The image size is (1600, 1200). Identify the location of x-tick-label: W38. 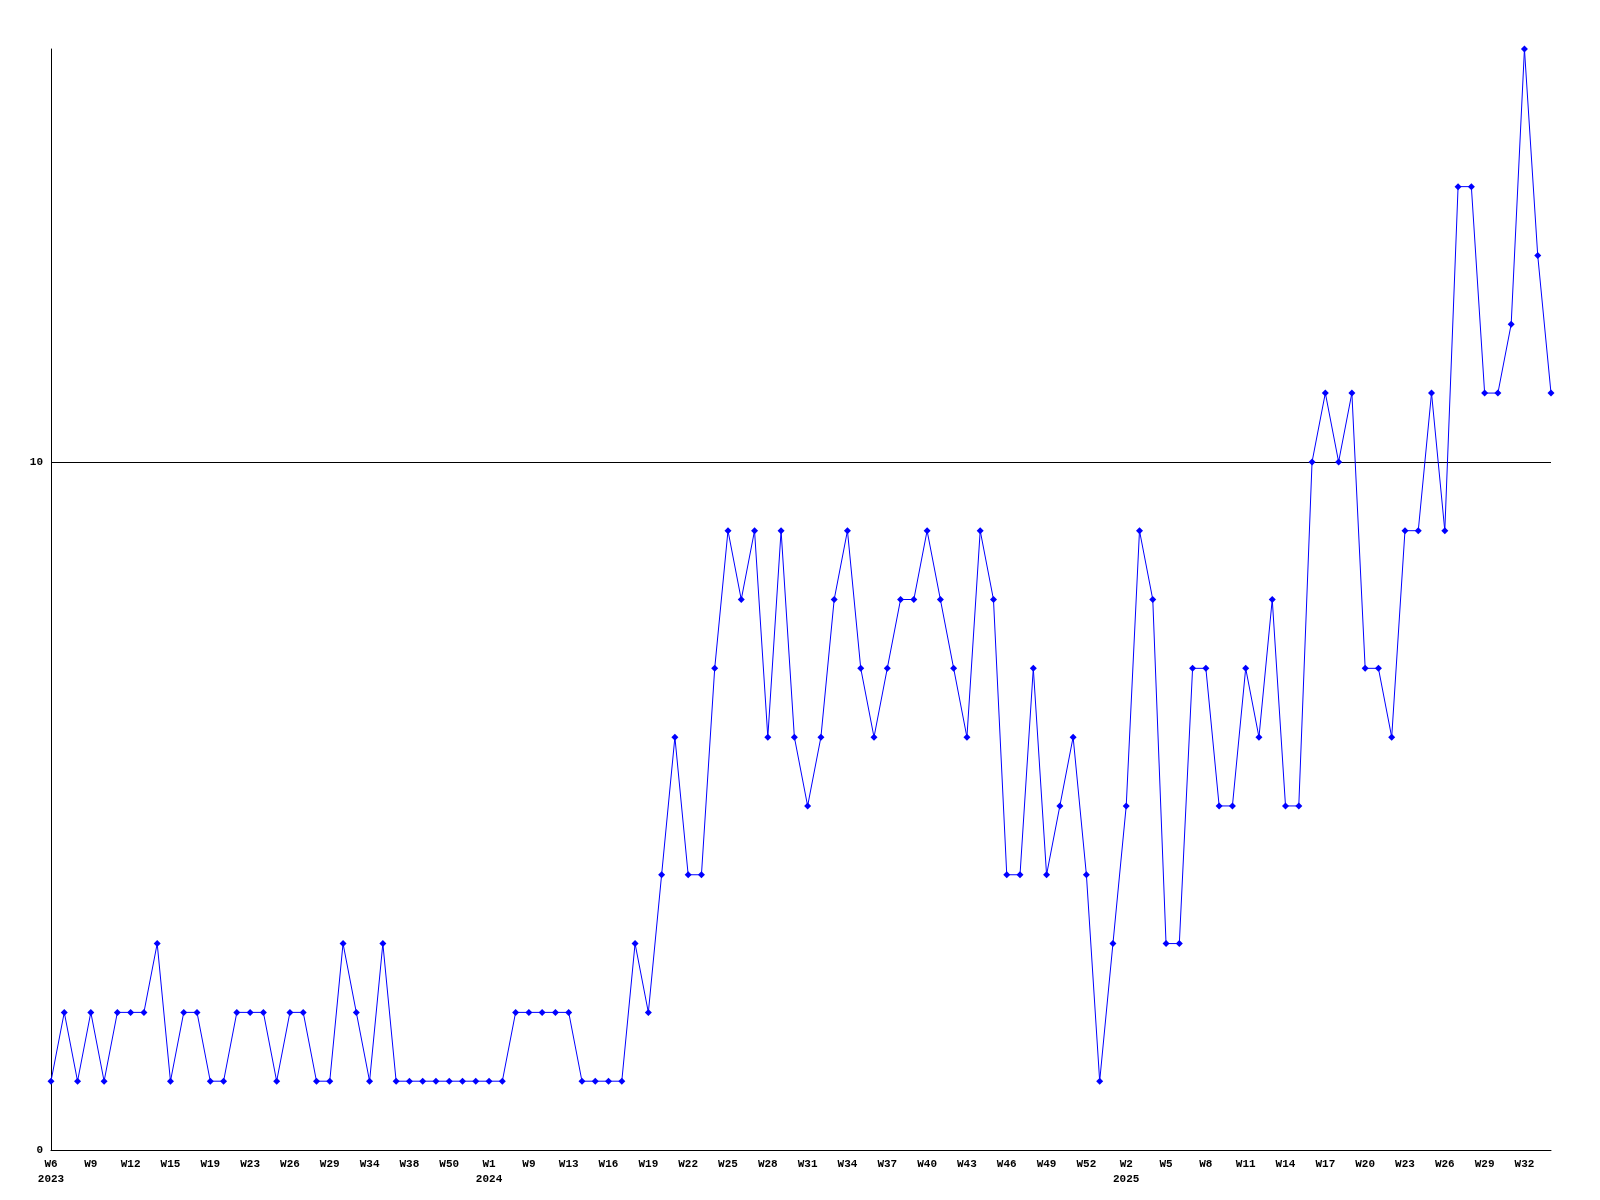
(409, 1163).